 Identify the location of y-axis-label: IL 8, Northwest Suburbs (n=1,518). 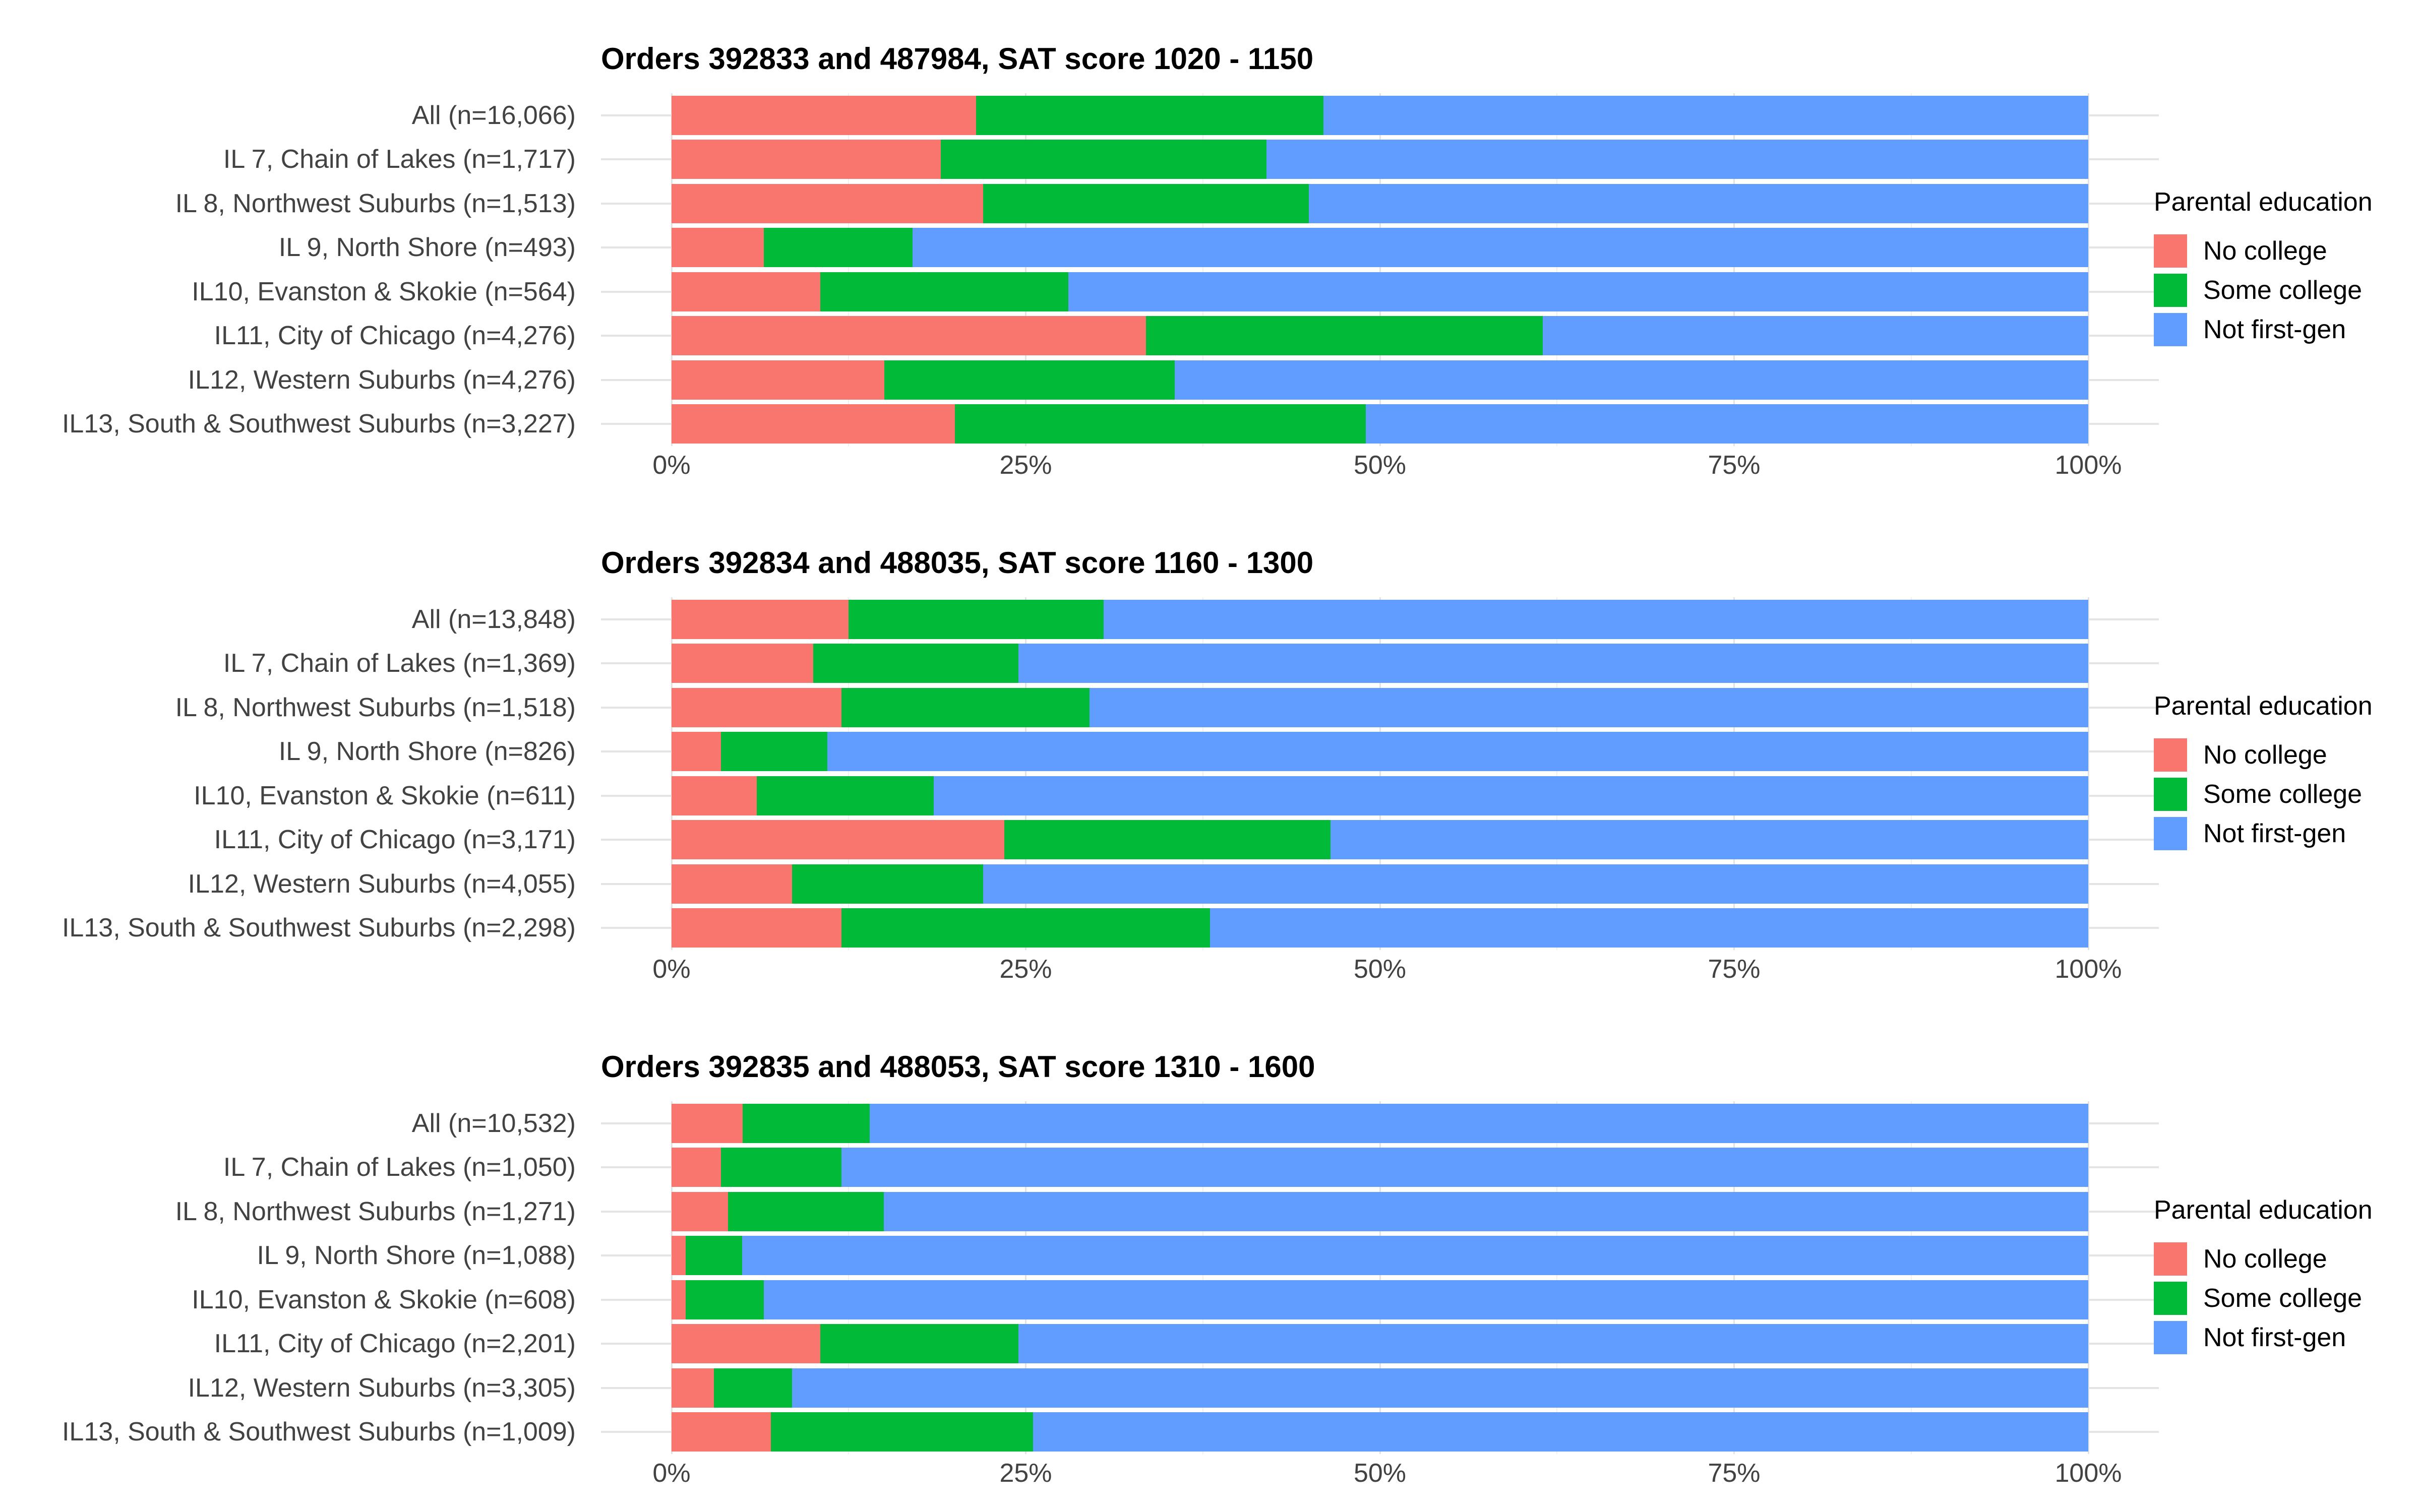
(375, 707).